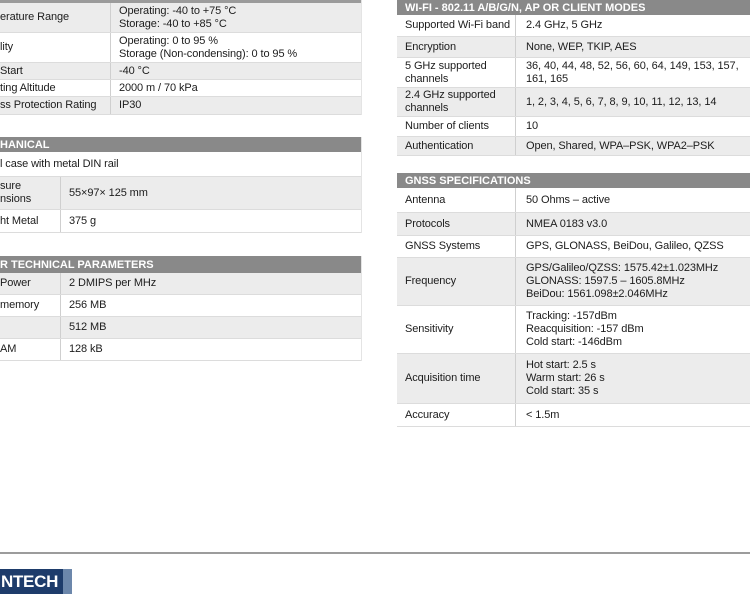 This screenshot has width=750, height=608. Describe the element at coordinates (210, 349) in the screenshot. I see `spec-value: 128 kB` at that location.